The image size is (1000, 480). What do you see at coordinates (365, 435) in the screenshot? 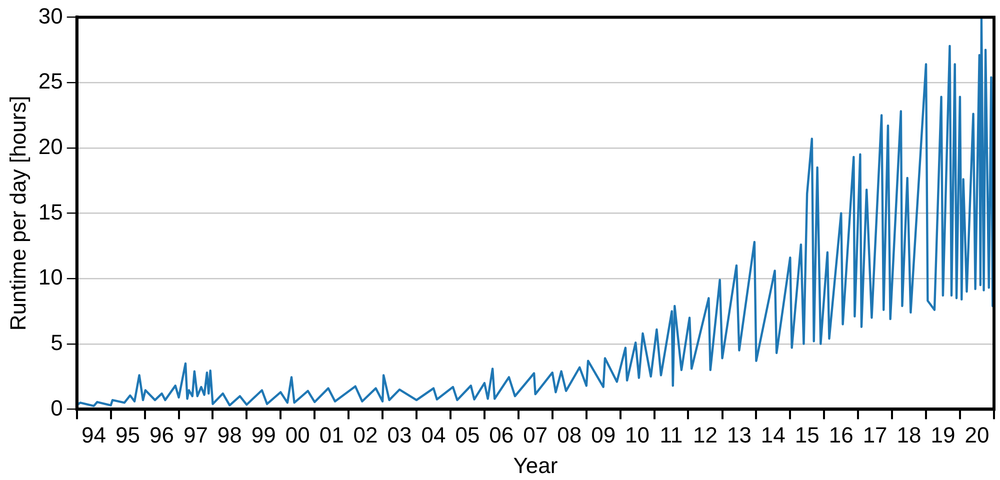
I see `x-tick-label: 02` at bounding box center [365, 435].